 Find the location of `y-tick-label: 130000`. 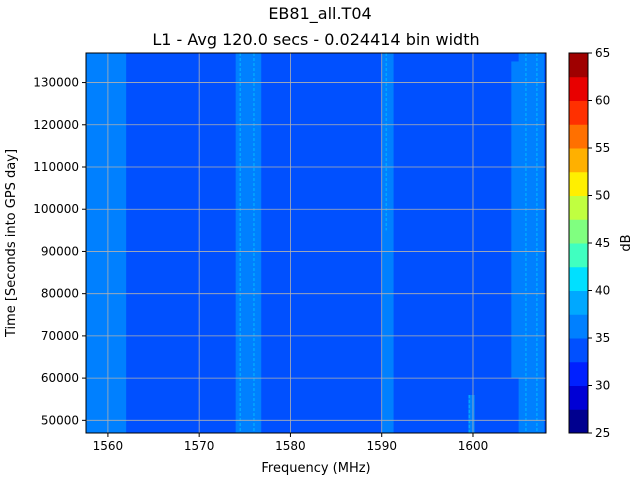

y-tick-label: 130000 is located at coordinates (56, 83).